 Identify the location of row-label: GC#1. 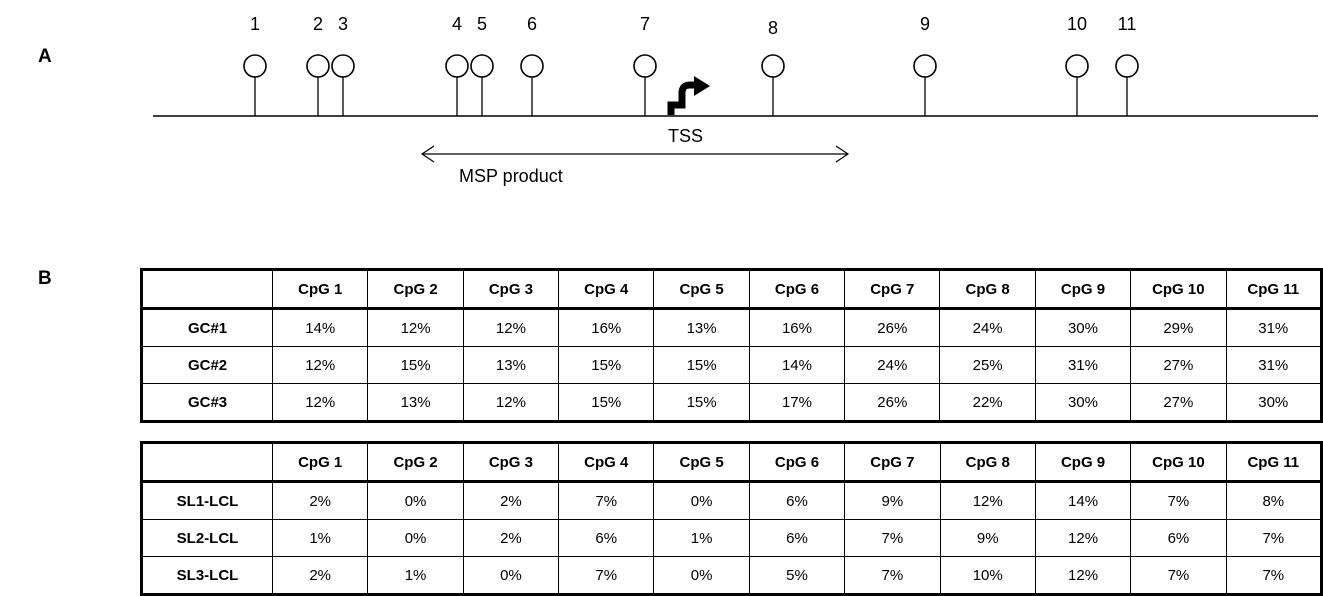
(207, 327).